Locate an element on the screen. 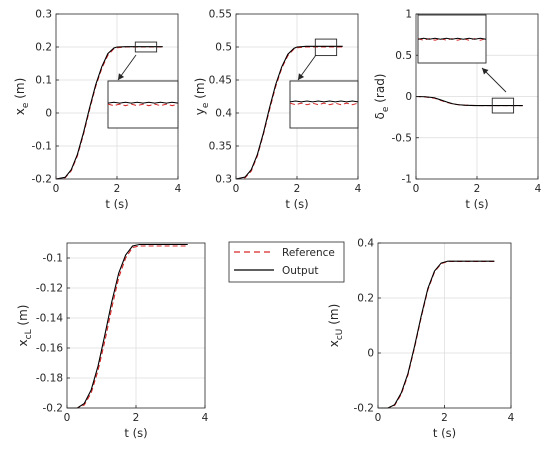  legend: Reference Output is located at coordinates (286, 262).